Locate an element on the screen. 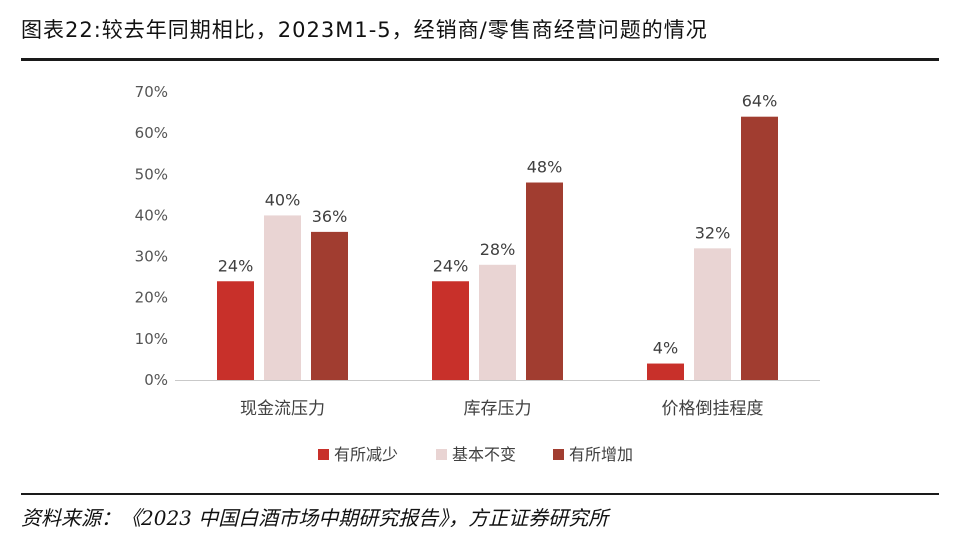 The width and height of the screenshot is (960, 540). data-label: 40% is located at coordinates (283, 199).